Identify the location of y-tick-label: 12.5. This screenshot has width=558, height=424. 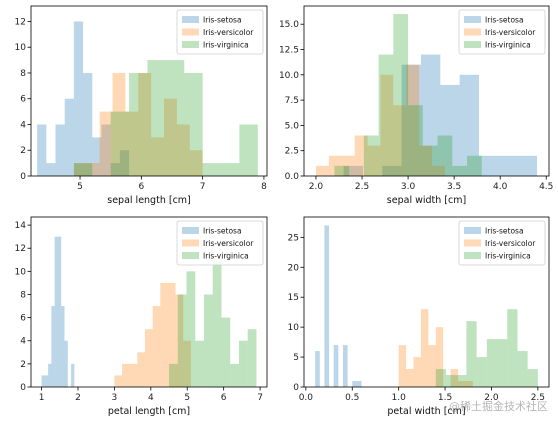
(289, 51).